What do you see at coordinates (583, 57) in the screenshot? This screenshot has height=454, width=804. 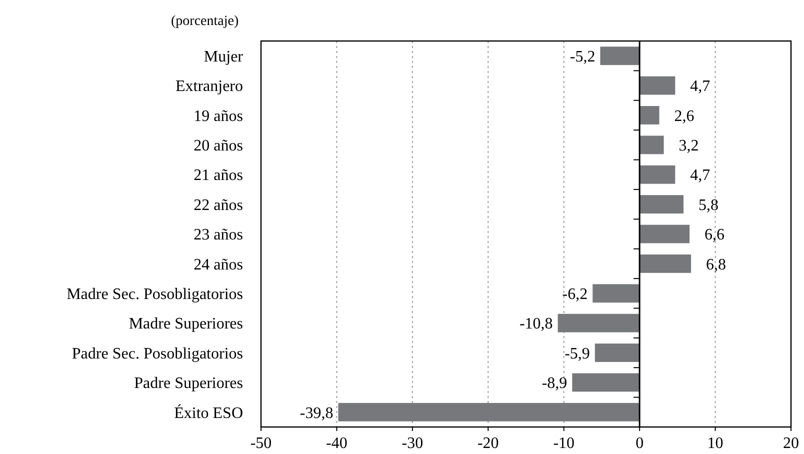 I see `data-label: -5,2` at bounding box center [583, 57].